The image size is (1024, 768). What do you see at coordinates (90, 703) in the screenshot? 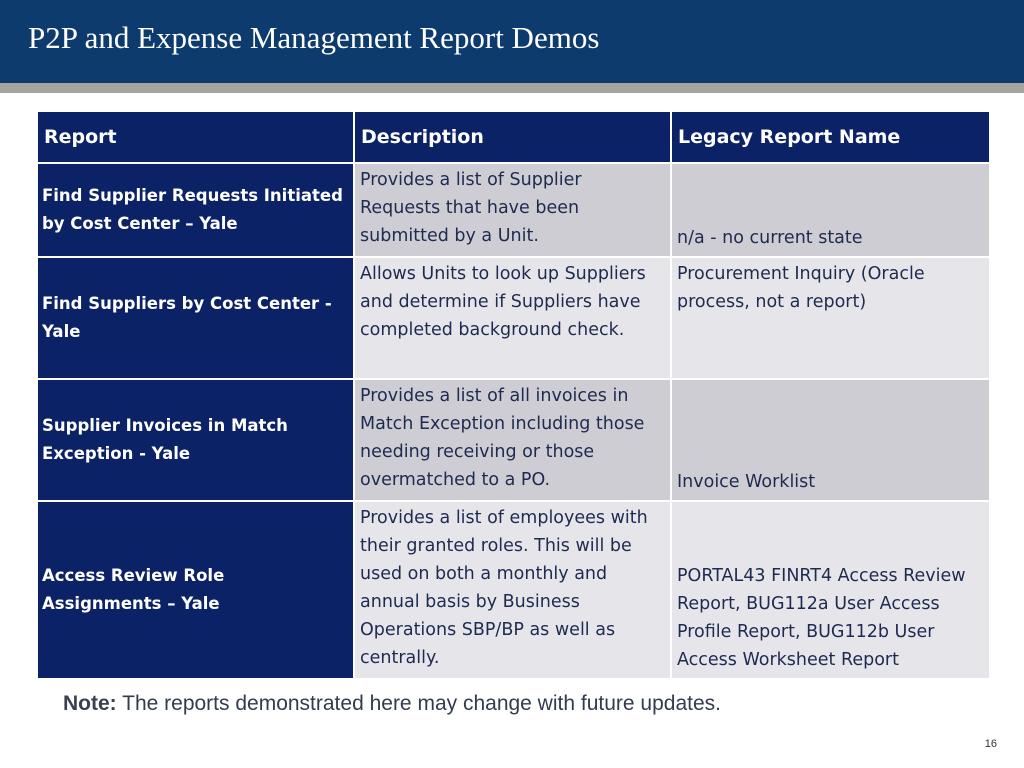
I see `note-label: Note:` at bounding box center [90, 703].